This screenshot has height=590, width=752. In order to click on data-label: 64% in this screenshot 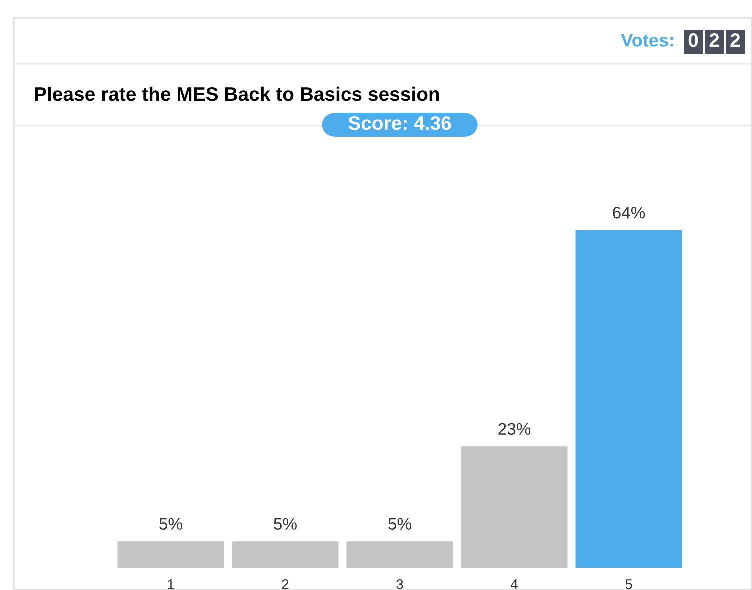, I will do `click(629, 212)`.